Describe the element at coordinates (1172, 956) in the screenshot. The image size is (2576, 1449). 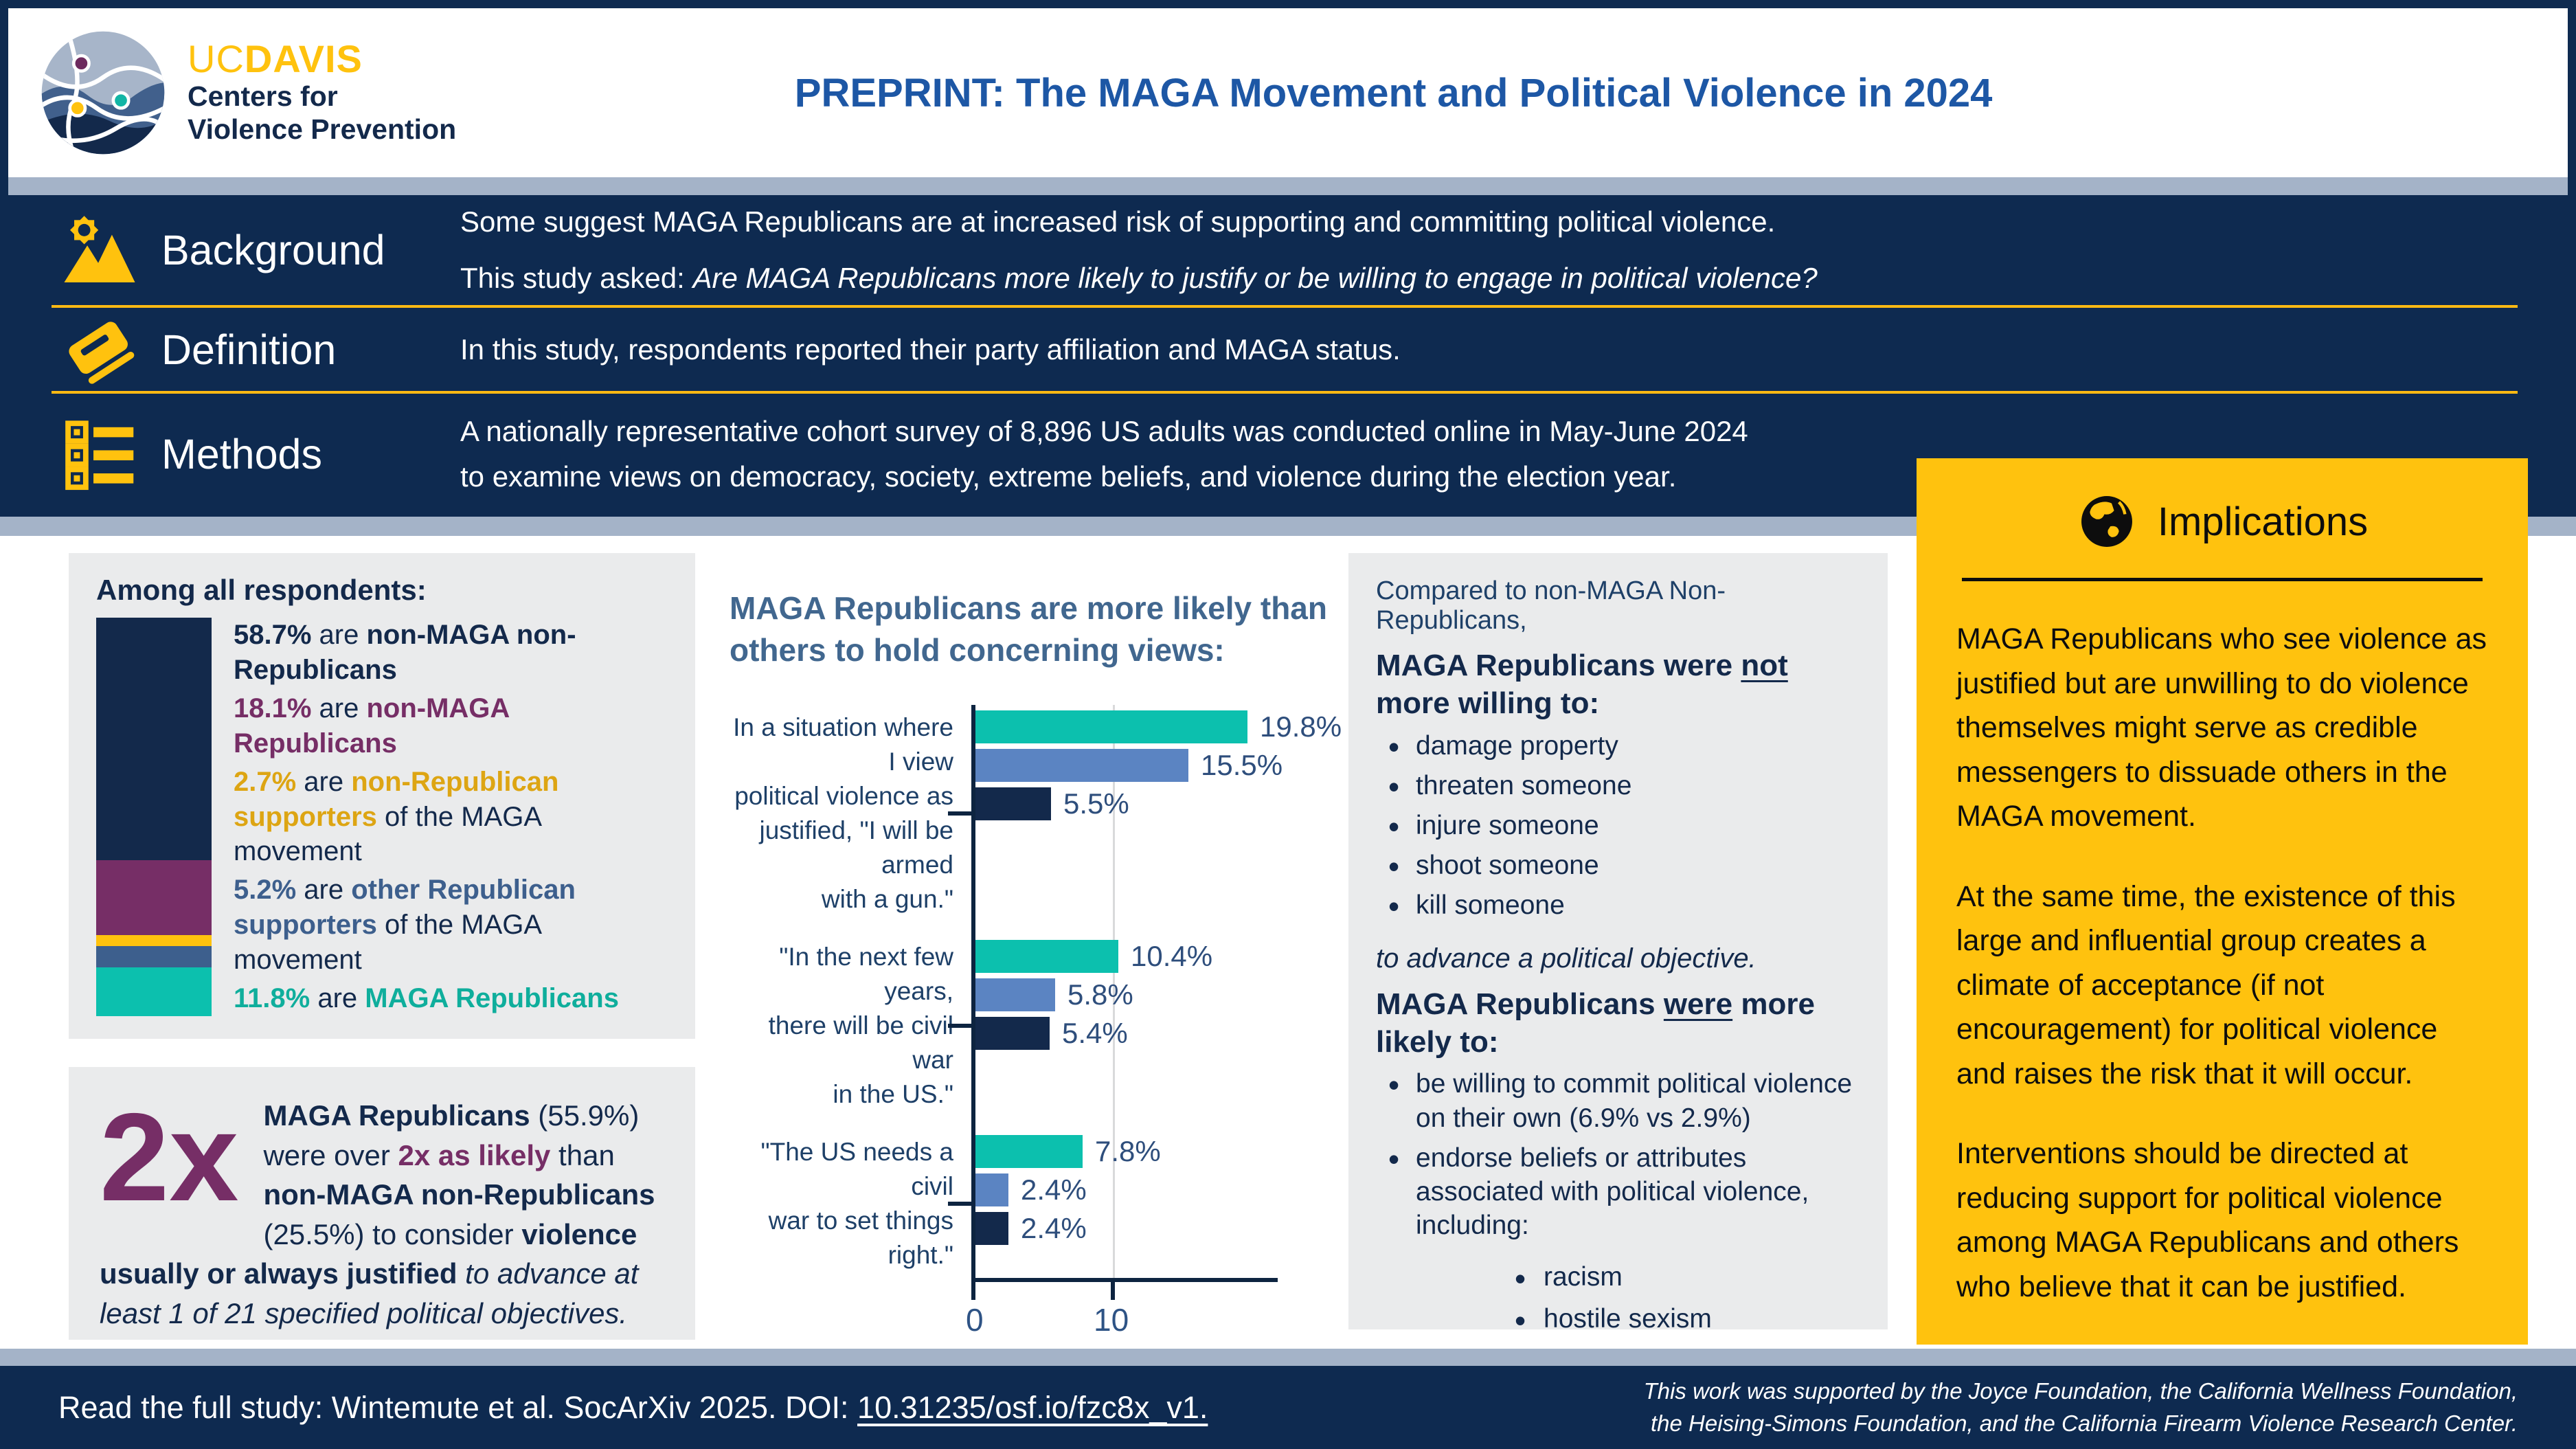
I see `bar-value: 10.4%` at that location.